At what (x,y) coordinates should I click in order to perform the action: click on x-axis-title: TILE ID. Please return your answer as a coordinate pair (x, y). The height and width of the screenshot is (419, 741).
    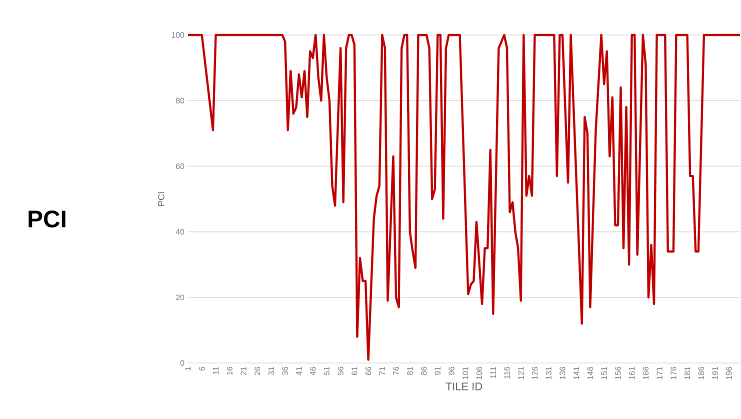
    Looking at the image, I should click on (464, 386).